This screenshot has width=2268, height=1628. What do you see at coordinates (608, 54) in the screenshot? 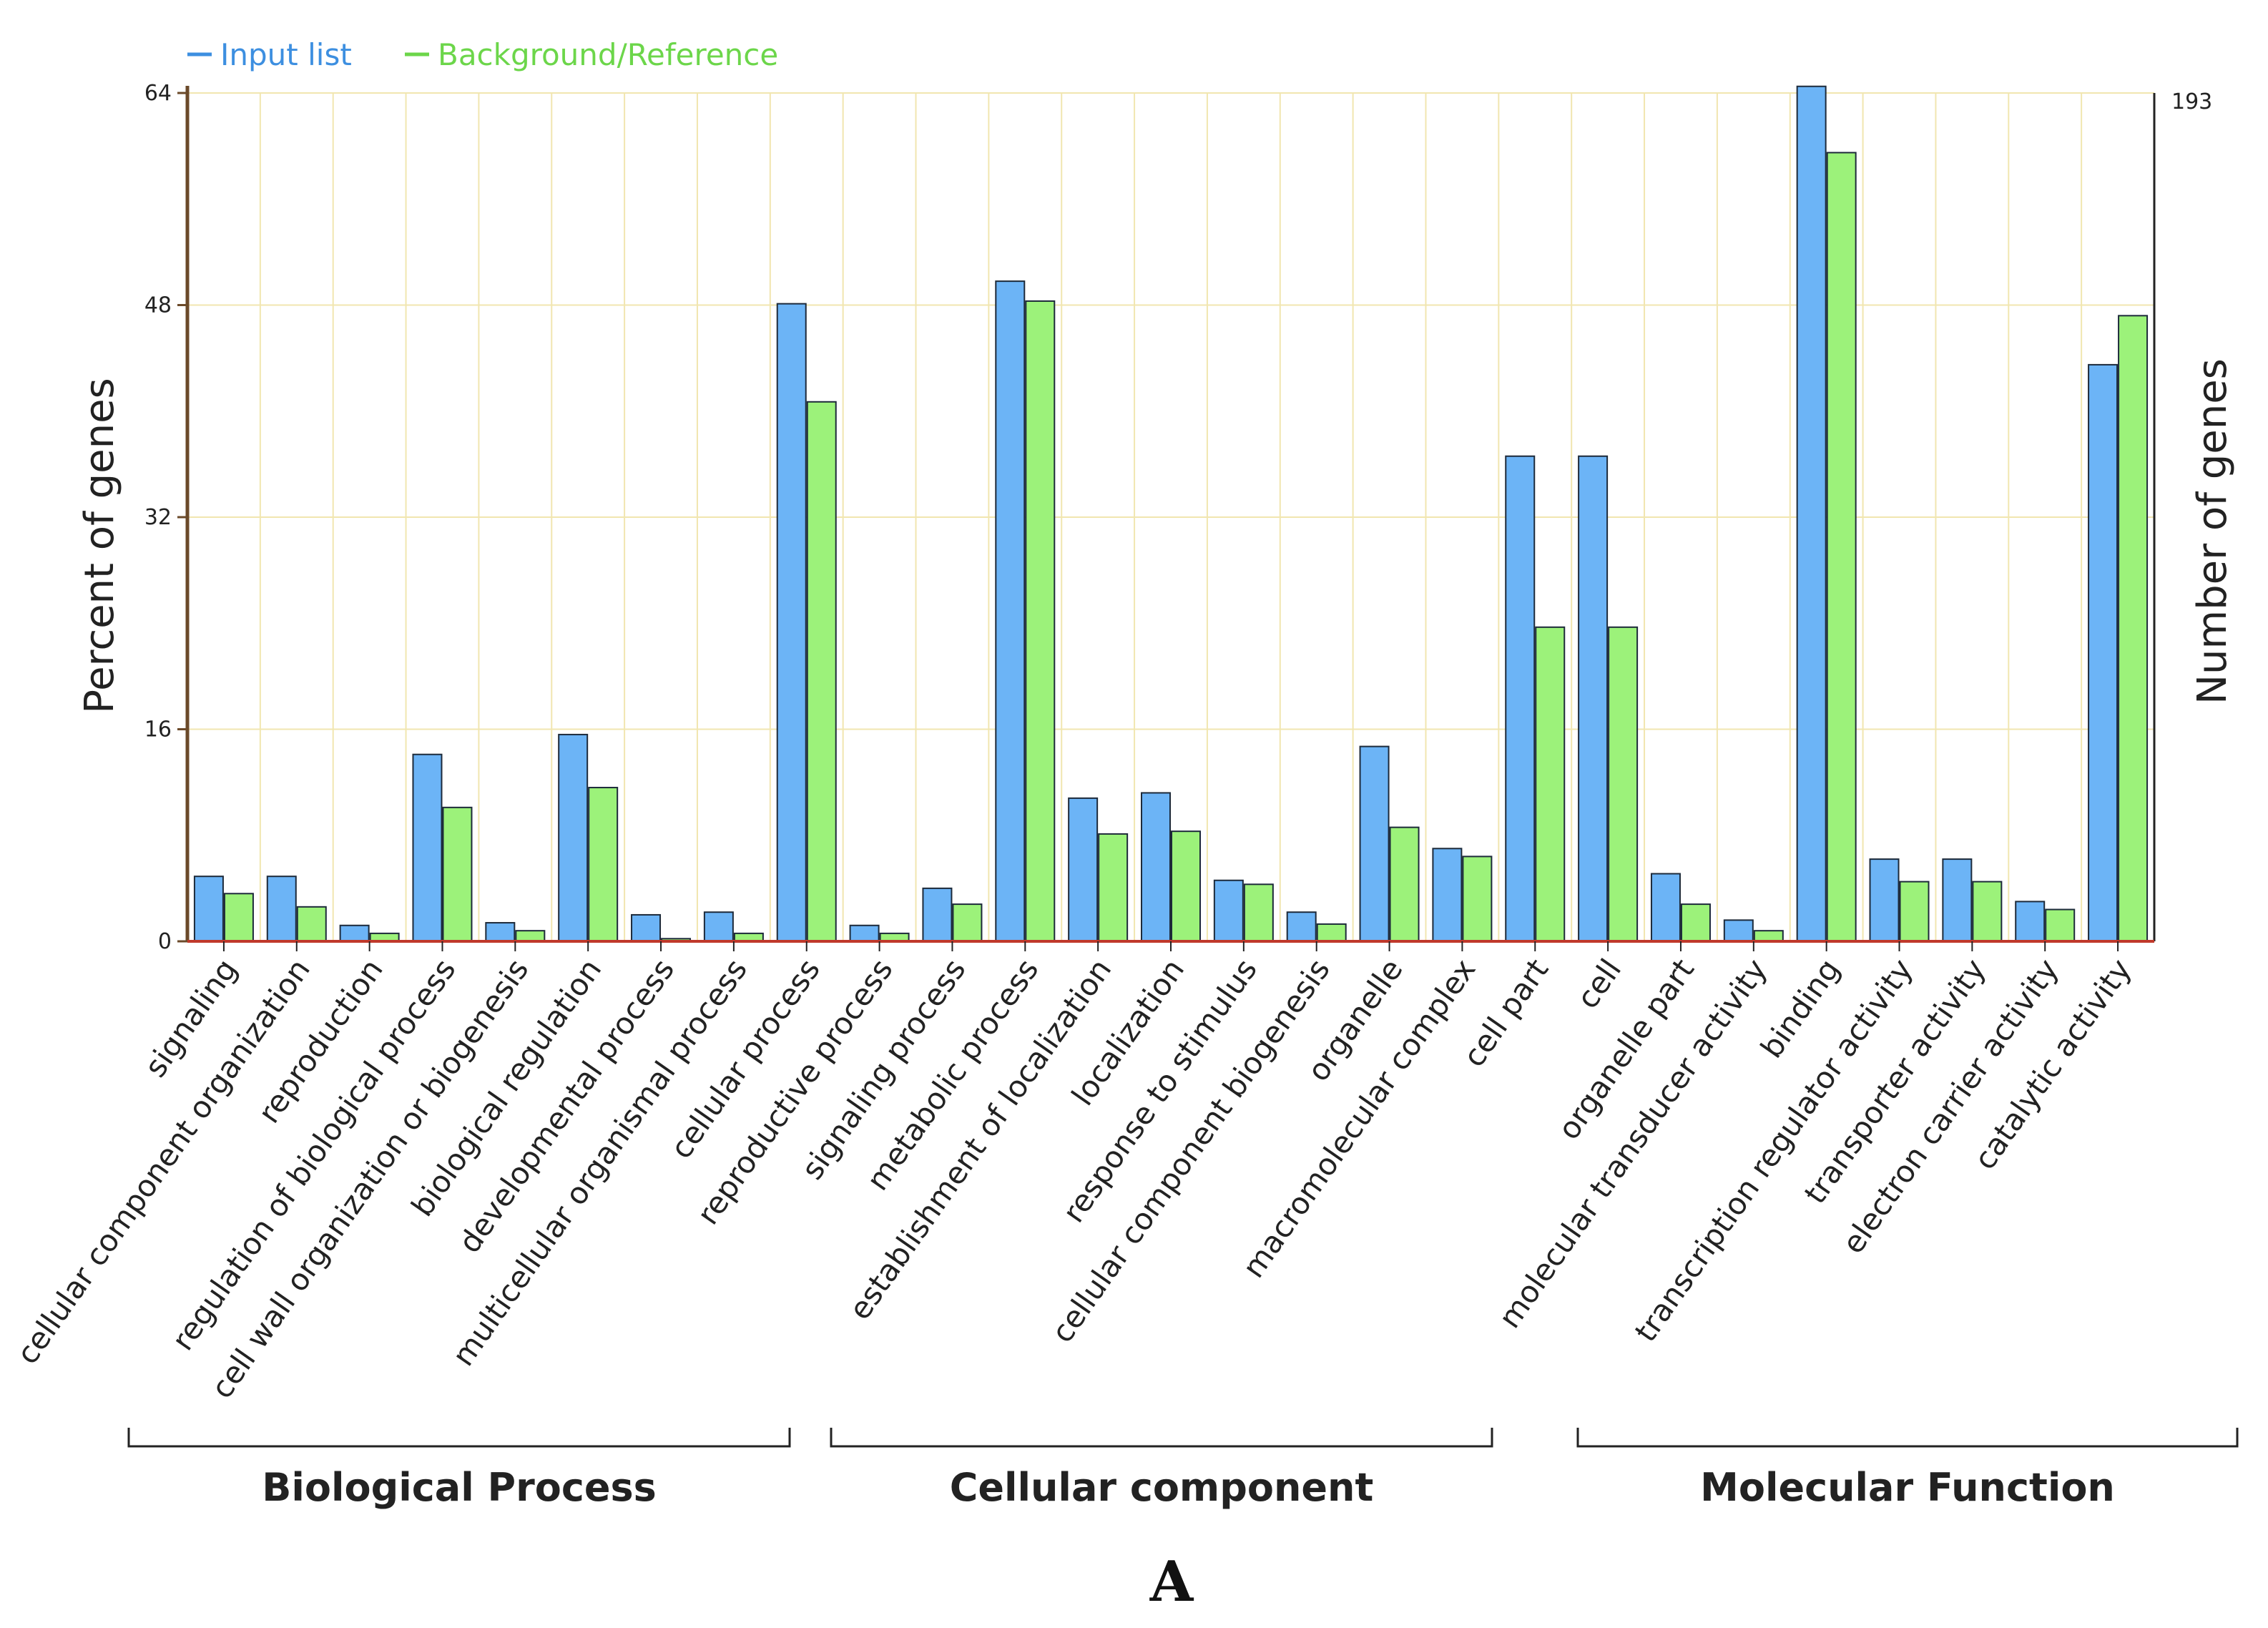
I see `legend-label-1: Background/Reference` at bounding box center [608, 54].